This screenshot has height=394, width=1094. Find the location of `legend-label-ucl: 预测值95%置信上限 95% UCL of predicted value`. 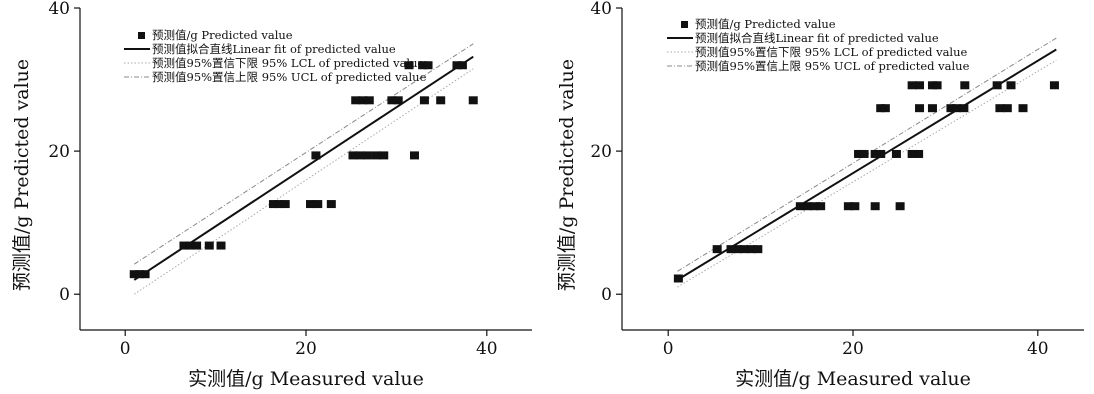

legend-label-ucl: 预测值95%置信上限 95% UCL of predicted value is located at coordinates (832, 66).